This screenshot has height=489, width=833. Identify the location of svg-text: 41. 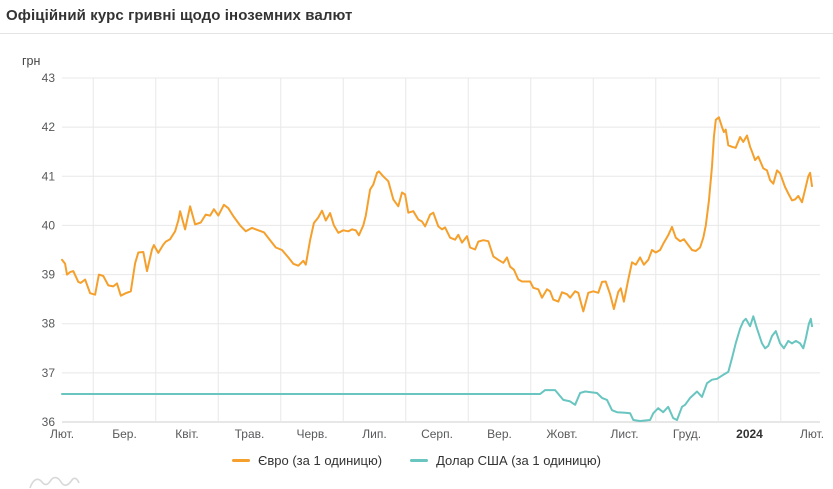
(49, 176).